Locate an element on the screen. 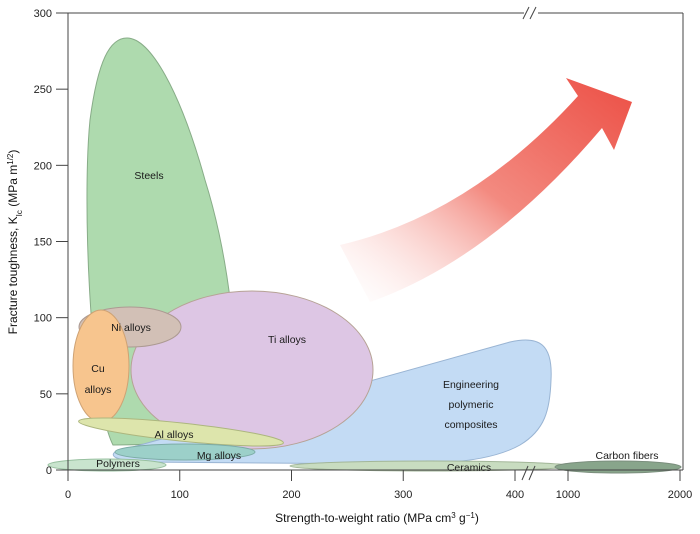  label-al-alloys: Al alloys is located at coordinates (173, 435).